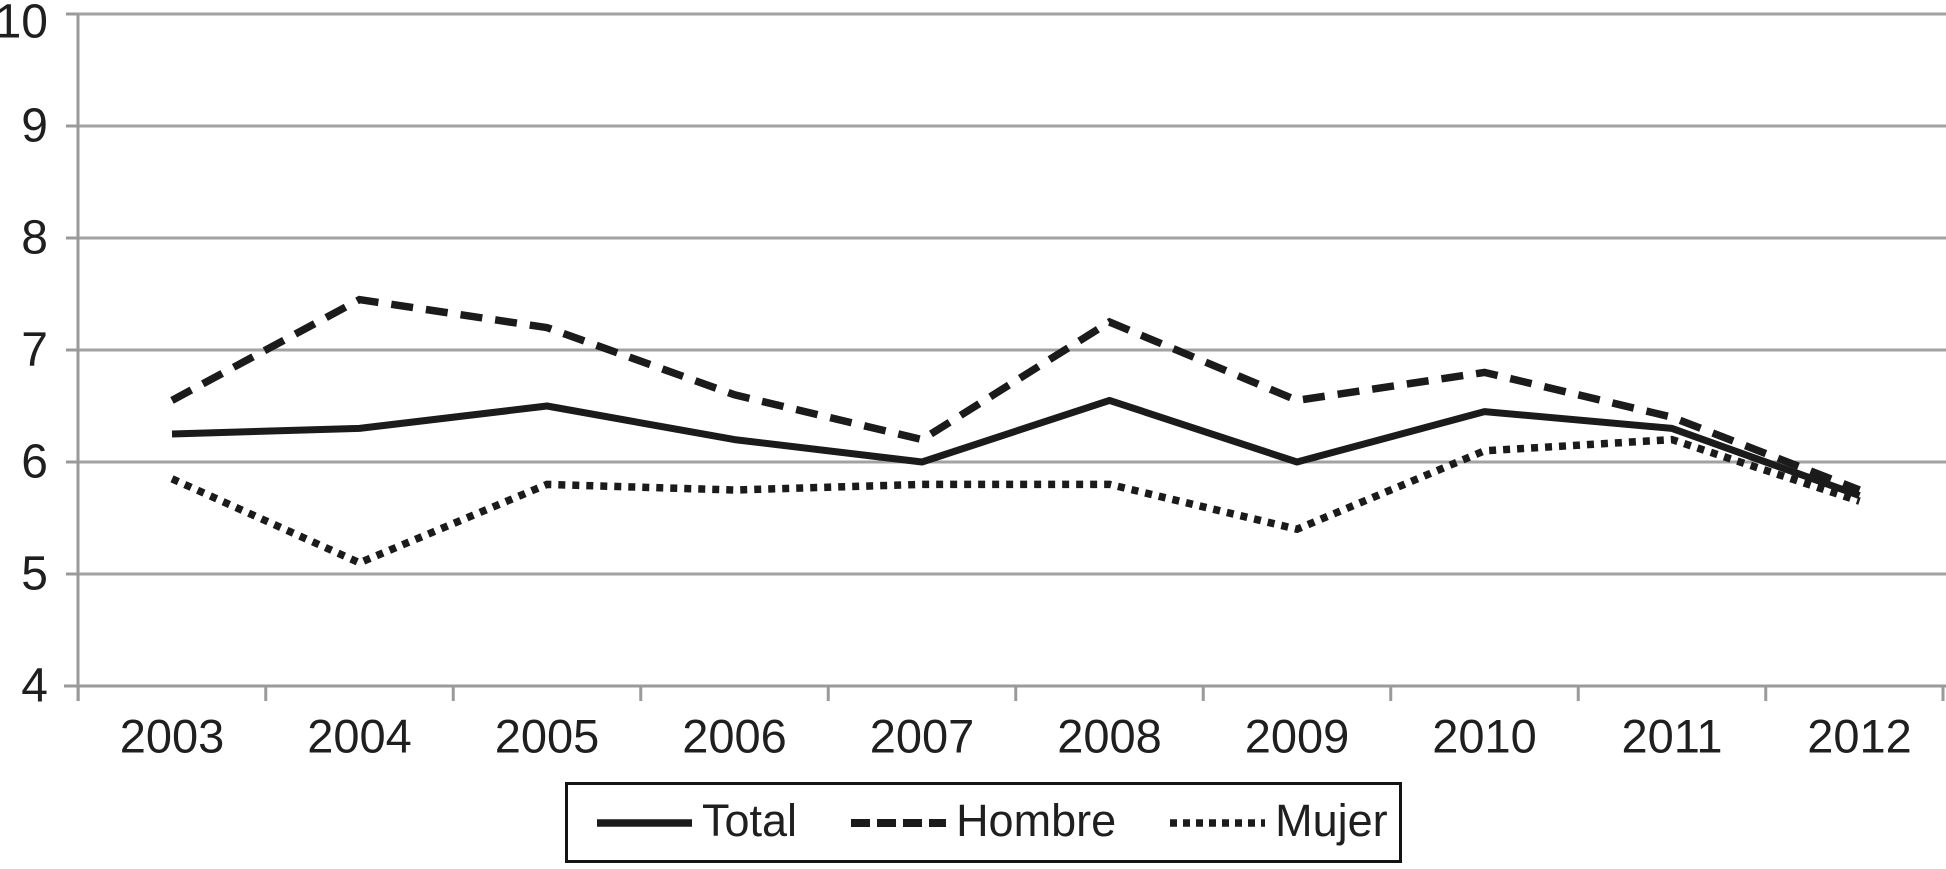  I want to click on x-axis-label-2009: 2009, so click(1297, 736).